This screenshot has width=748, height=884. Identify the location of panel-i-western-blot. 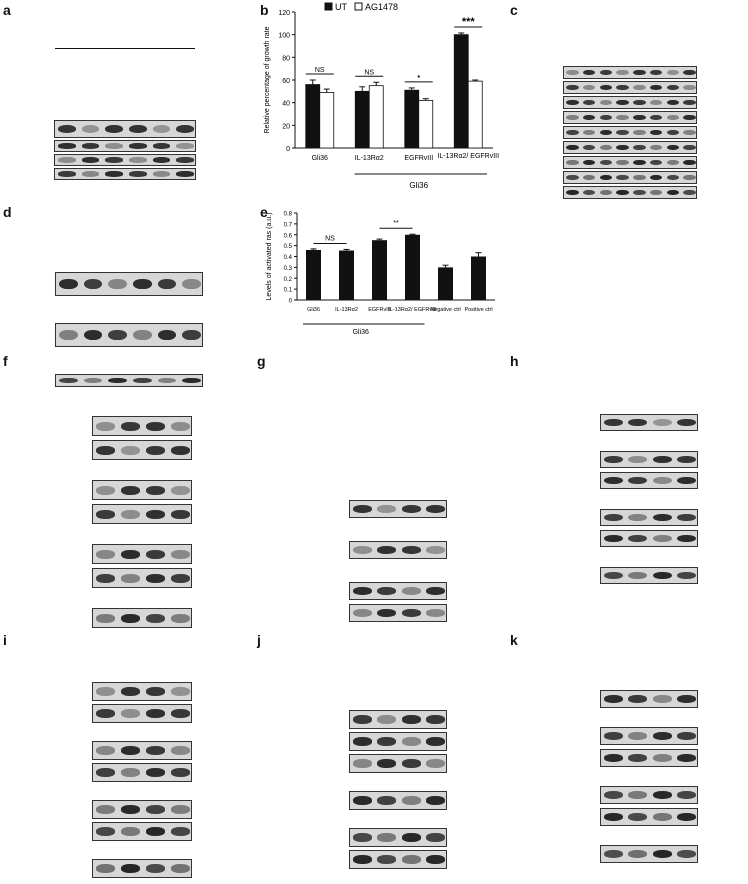
(126, 757).